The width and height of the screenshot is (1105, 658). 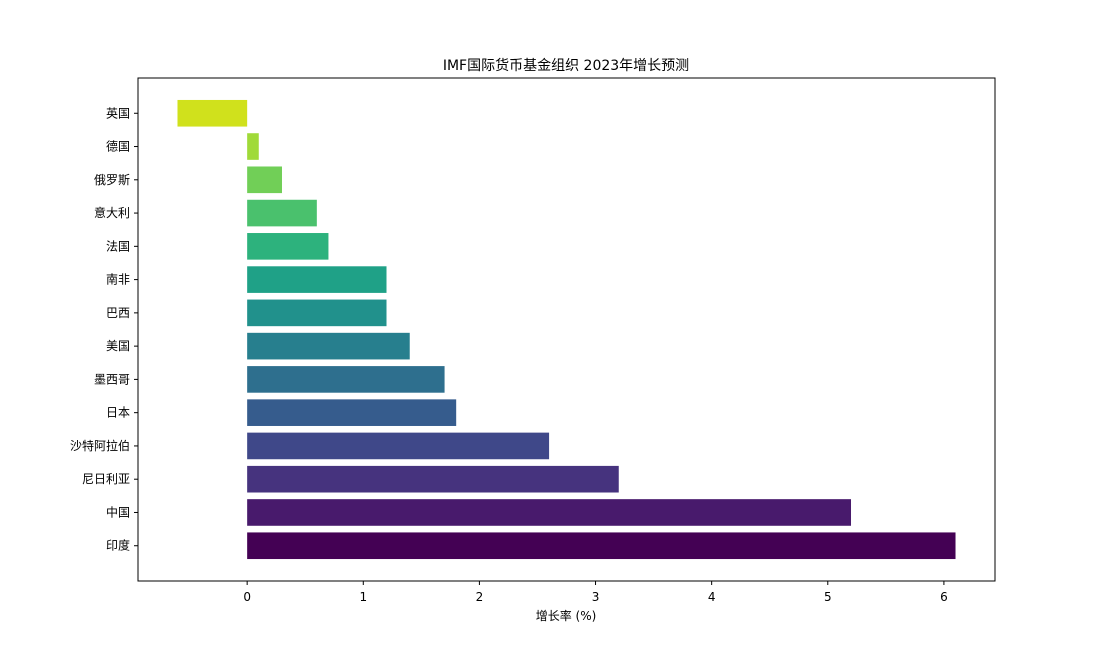 What do you see at coordinates (596, 597) in the screenshot?
I see `x-tick-label: 3` at bounding box center [596, 597].